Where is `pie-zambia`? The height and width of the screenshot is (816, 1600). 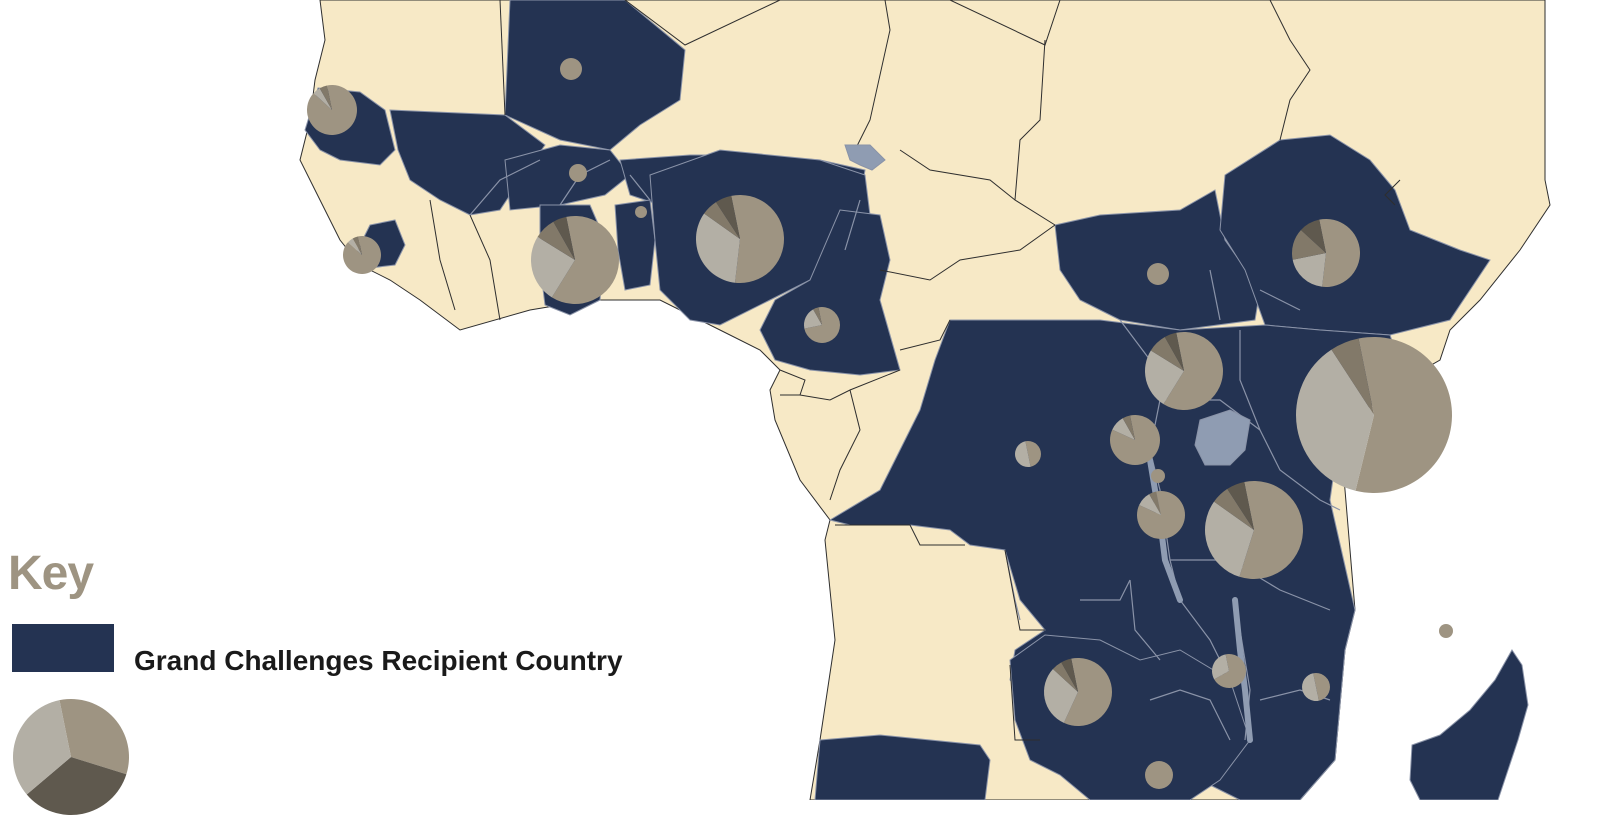
pie-zambia is located at coordinates (1078, 691).